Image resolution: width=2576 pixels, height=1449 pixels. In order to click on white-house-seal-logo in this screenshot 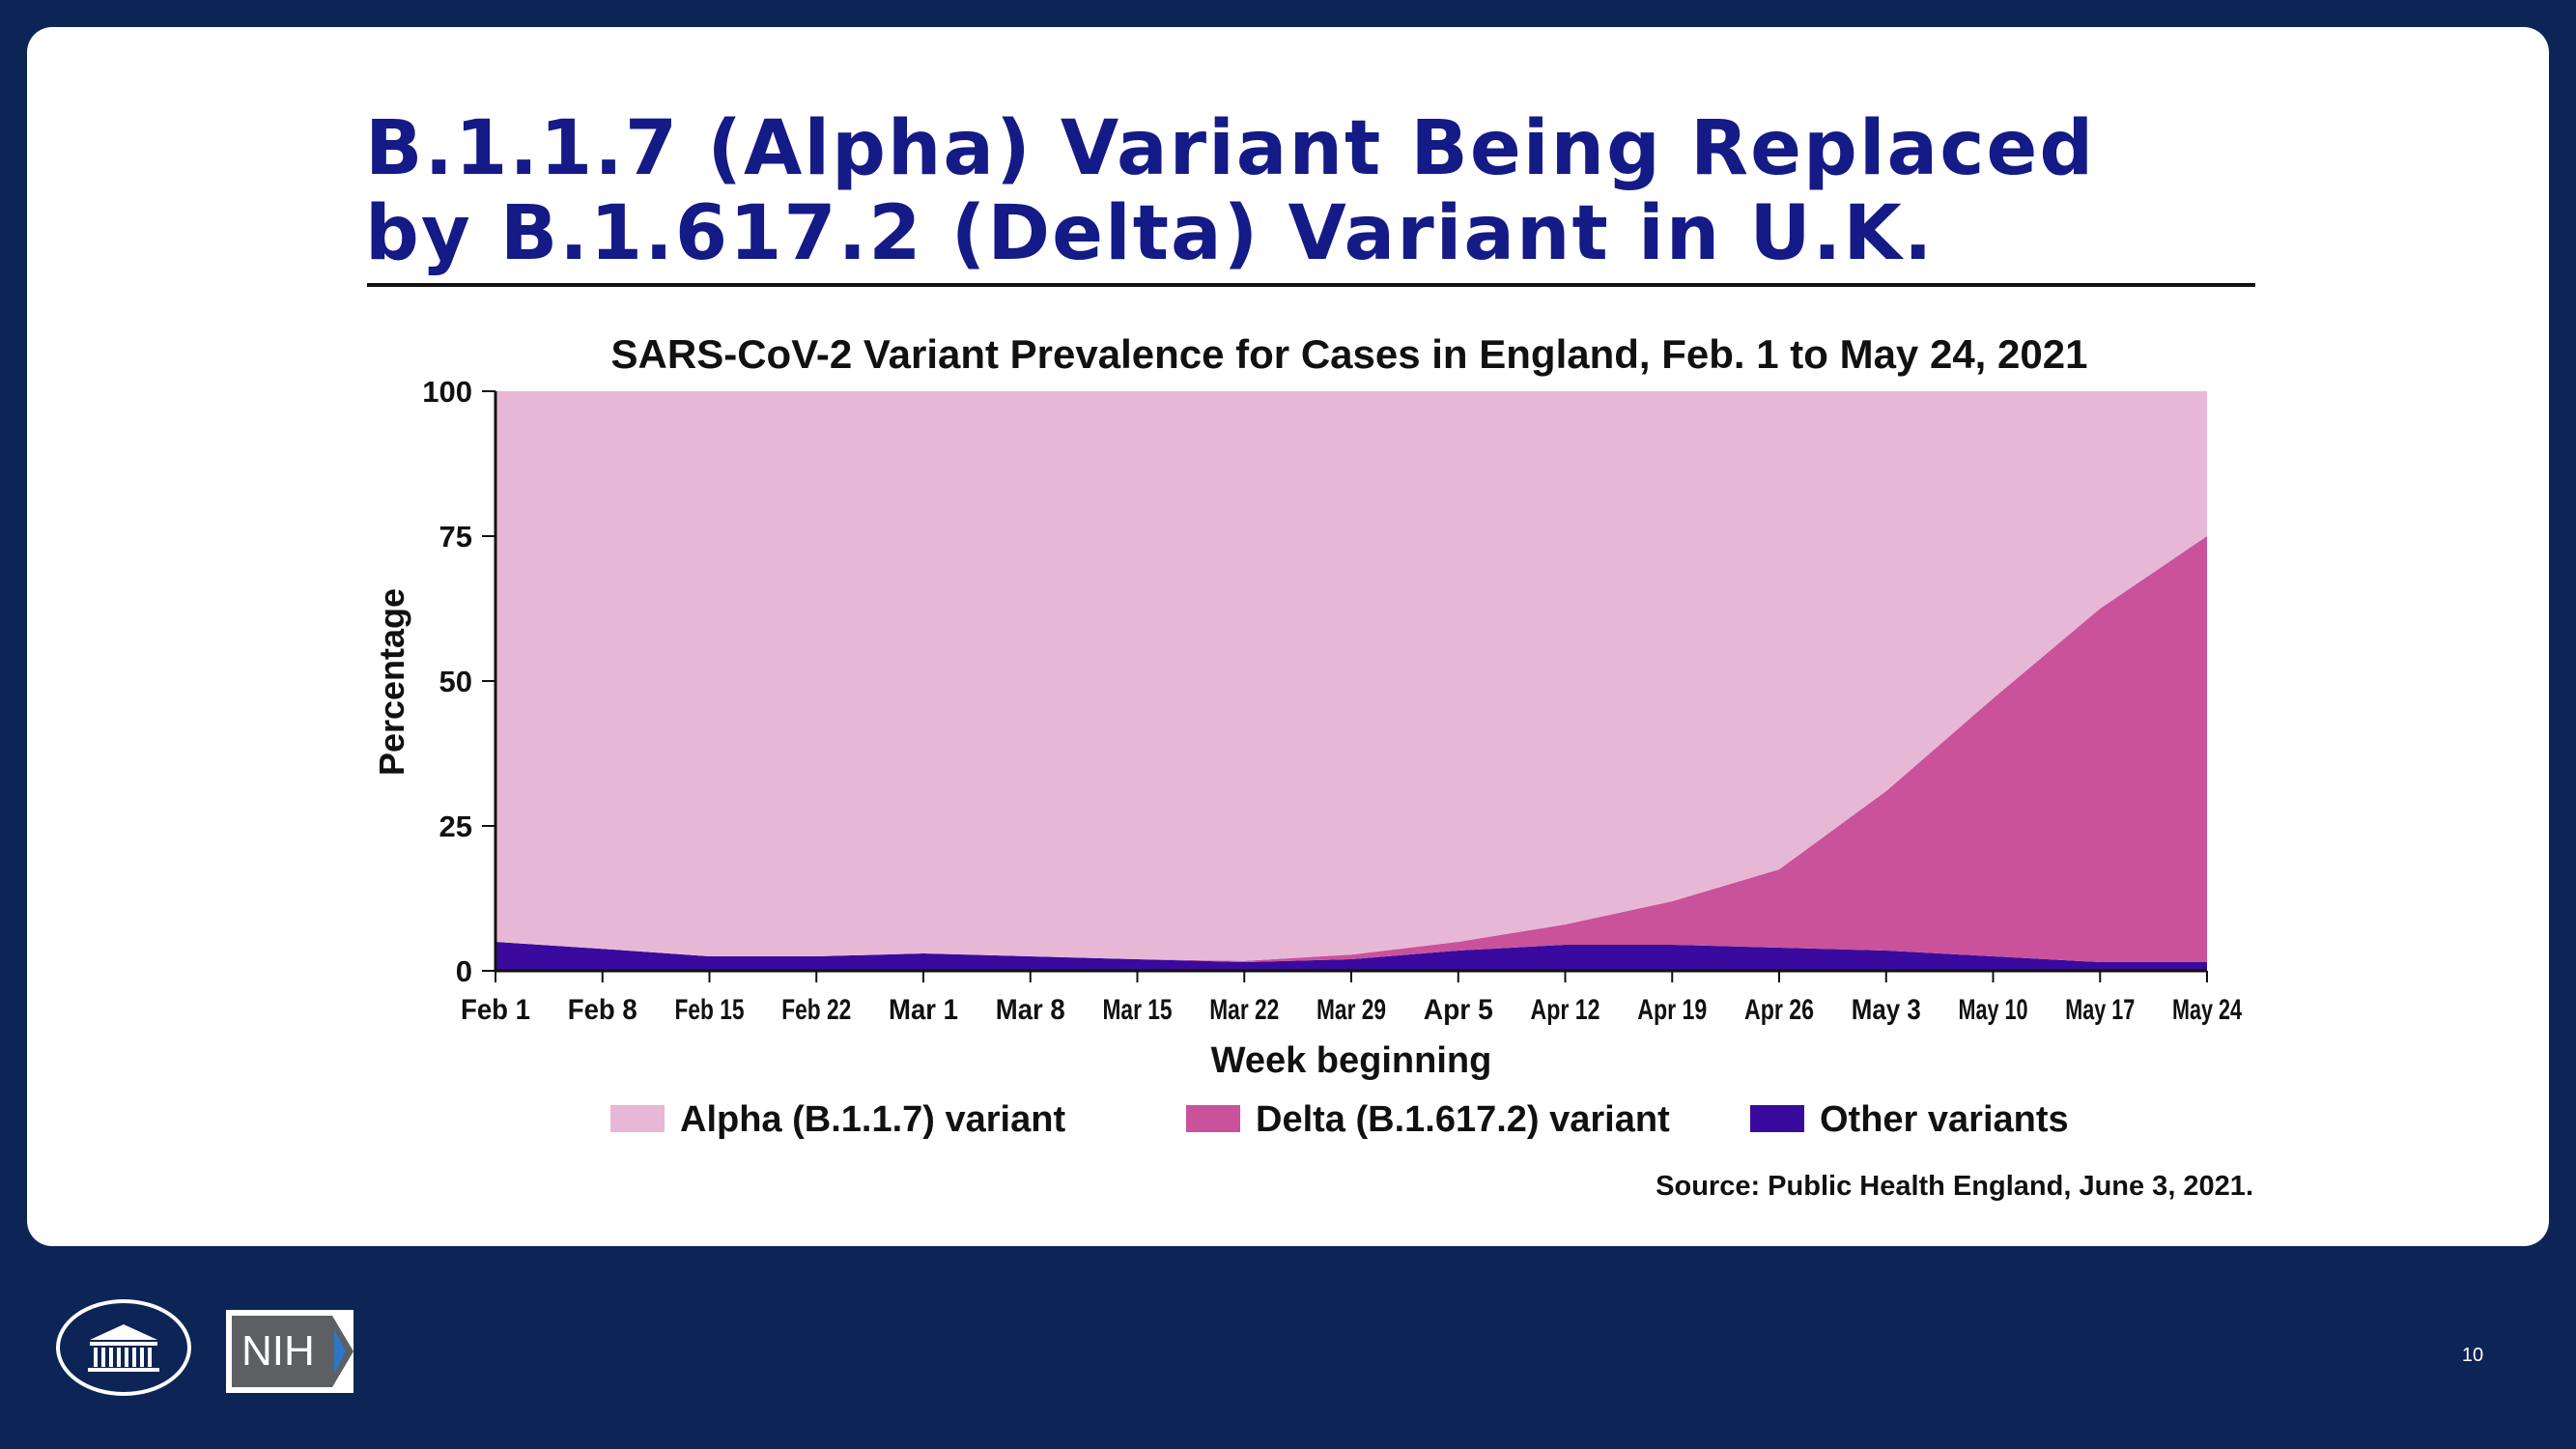, I will do `click(123, 1347)`.